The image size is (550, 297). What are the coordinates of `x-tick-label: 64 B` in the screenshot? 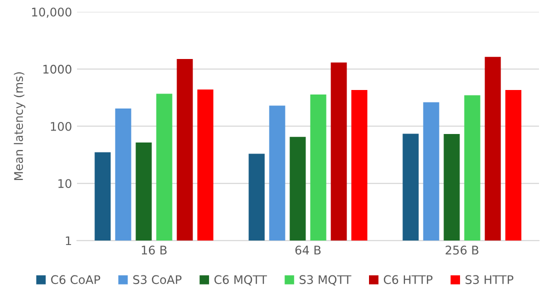 It's located at (308, 250).